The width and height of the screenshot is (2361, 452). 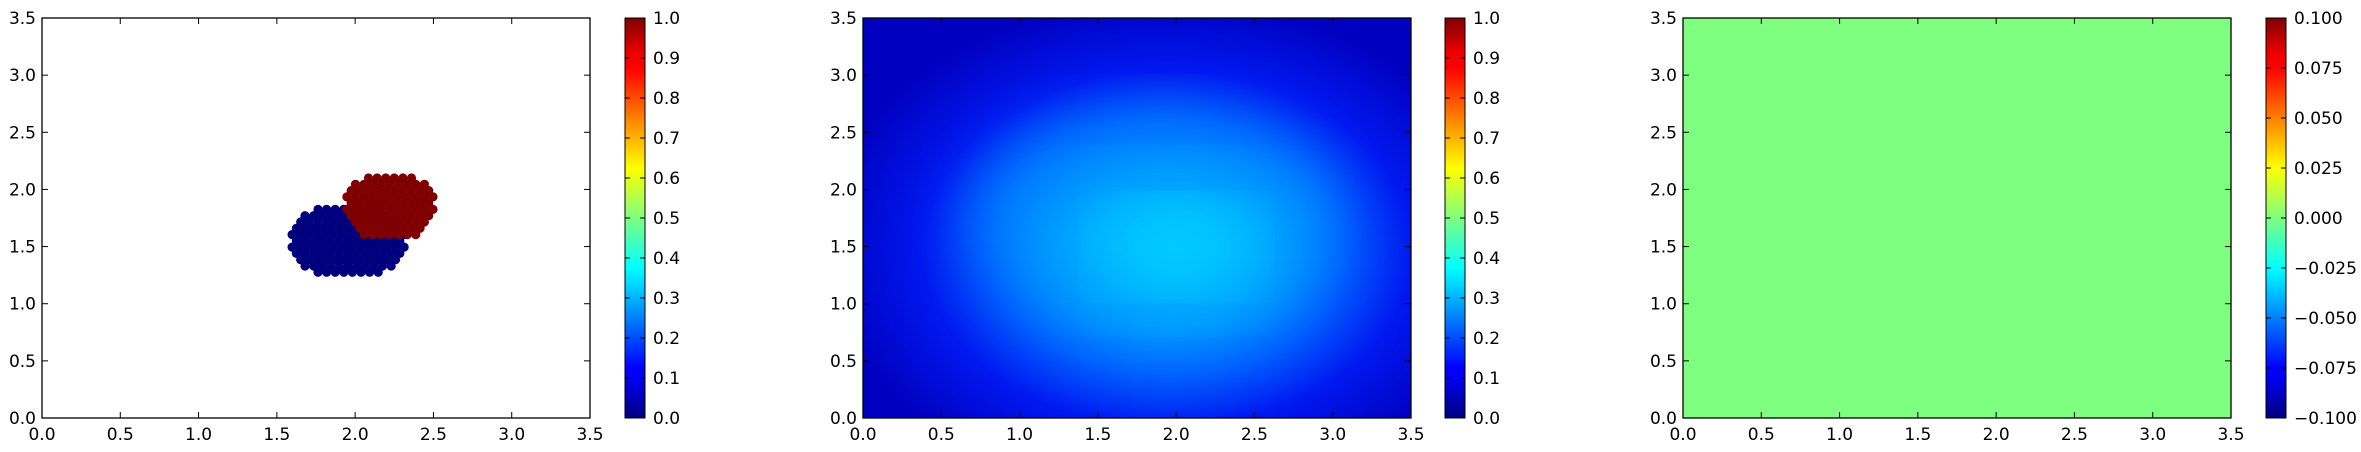 I want to click on heatmap-field, so click(x=1152, y=218).